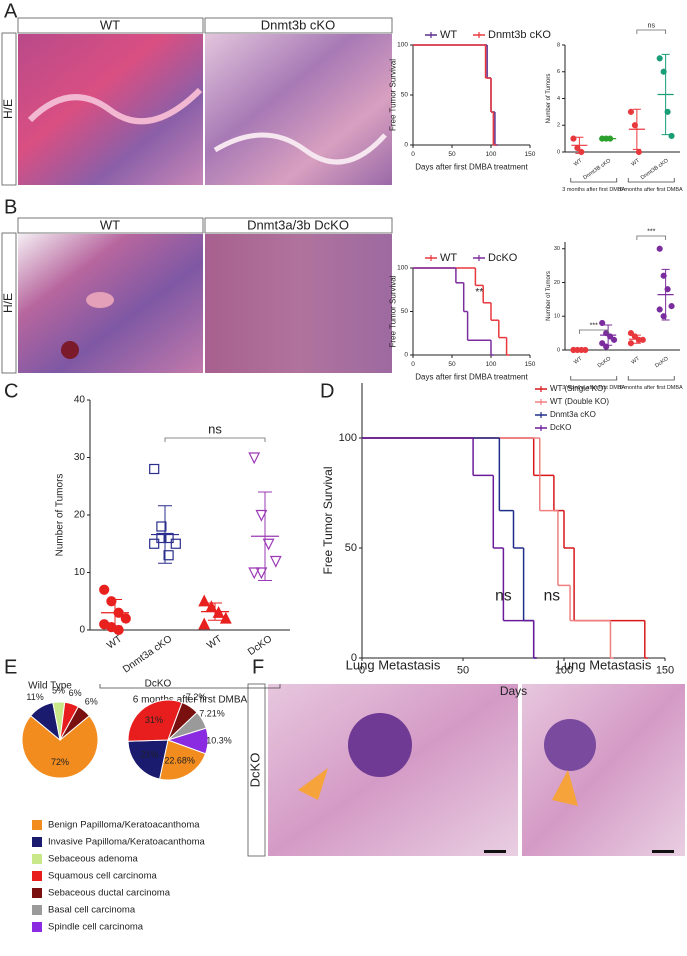 This screenshot has height=956, width=687. I want to click on pie-label: 11%, so click(34, 697).